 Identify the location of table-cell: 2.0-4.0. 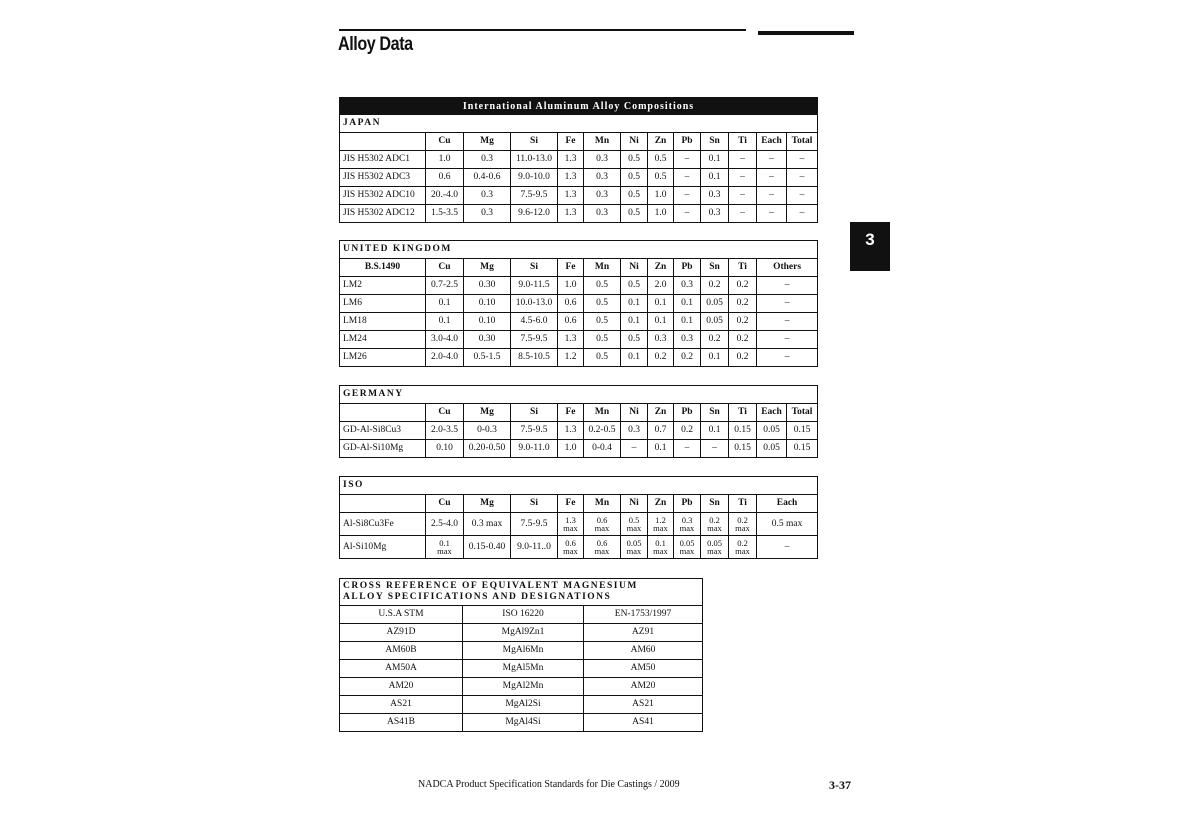
(444, 357).